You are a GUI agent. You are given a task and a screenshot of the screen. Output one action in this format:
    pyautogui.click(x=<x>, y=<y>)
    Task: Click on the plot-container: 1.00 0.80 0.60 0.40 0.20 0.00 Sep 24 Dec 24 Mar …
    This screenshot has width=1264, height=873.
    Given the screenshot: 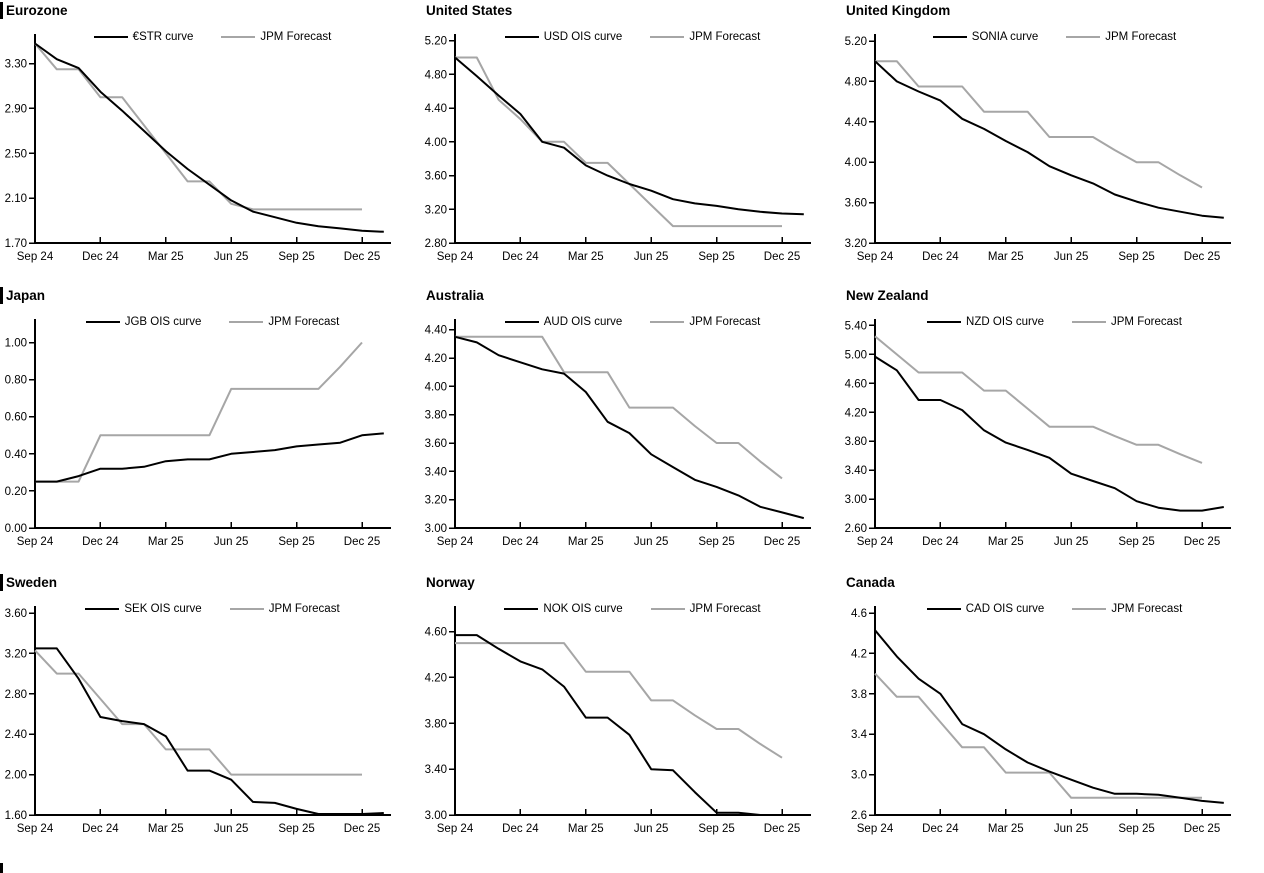 What is the action you would take?
    pyautogui.click(x=210, y=440)
    